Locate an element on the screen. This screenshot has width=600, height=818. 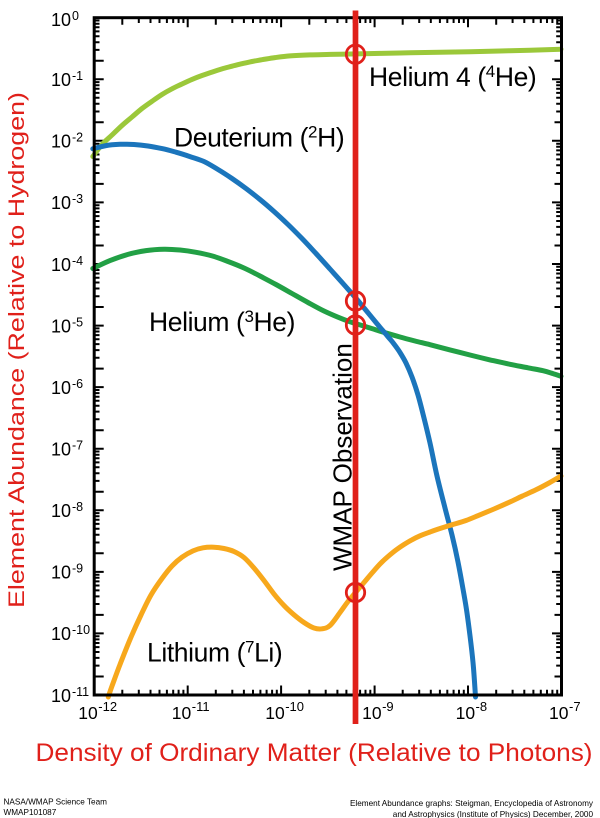
svg-text: Helium (3He) is located at coordinates (222, 322).